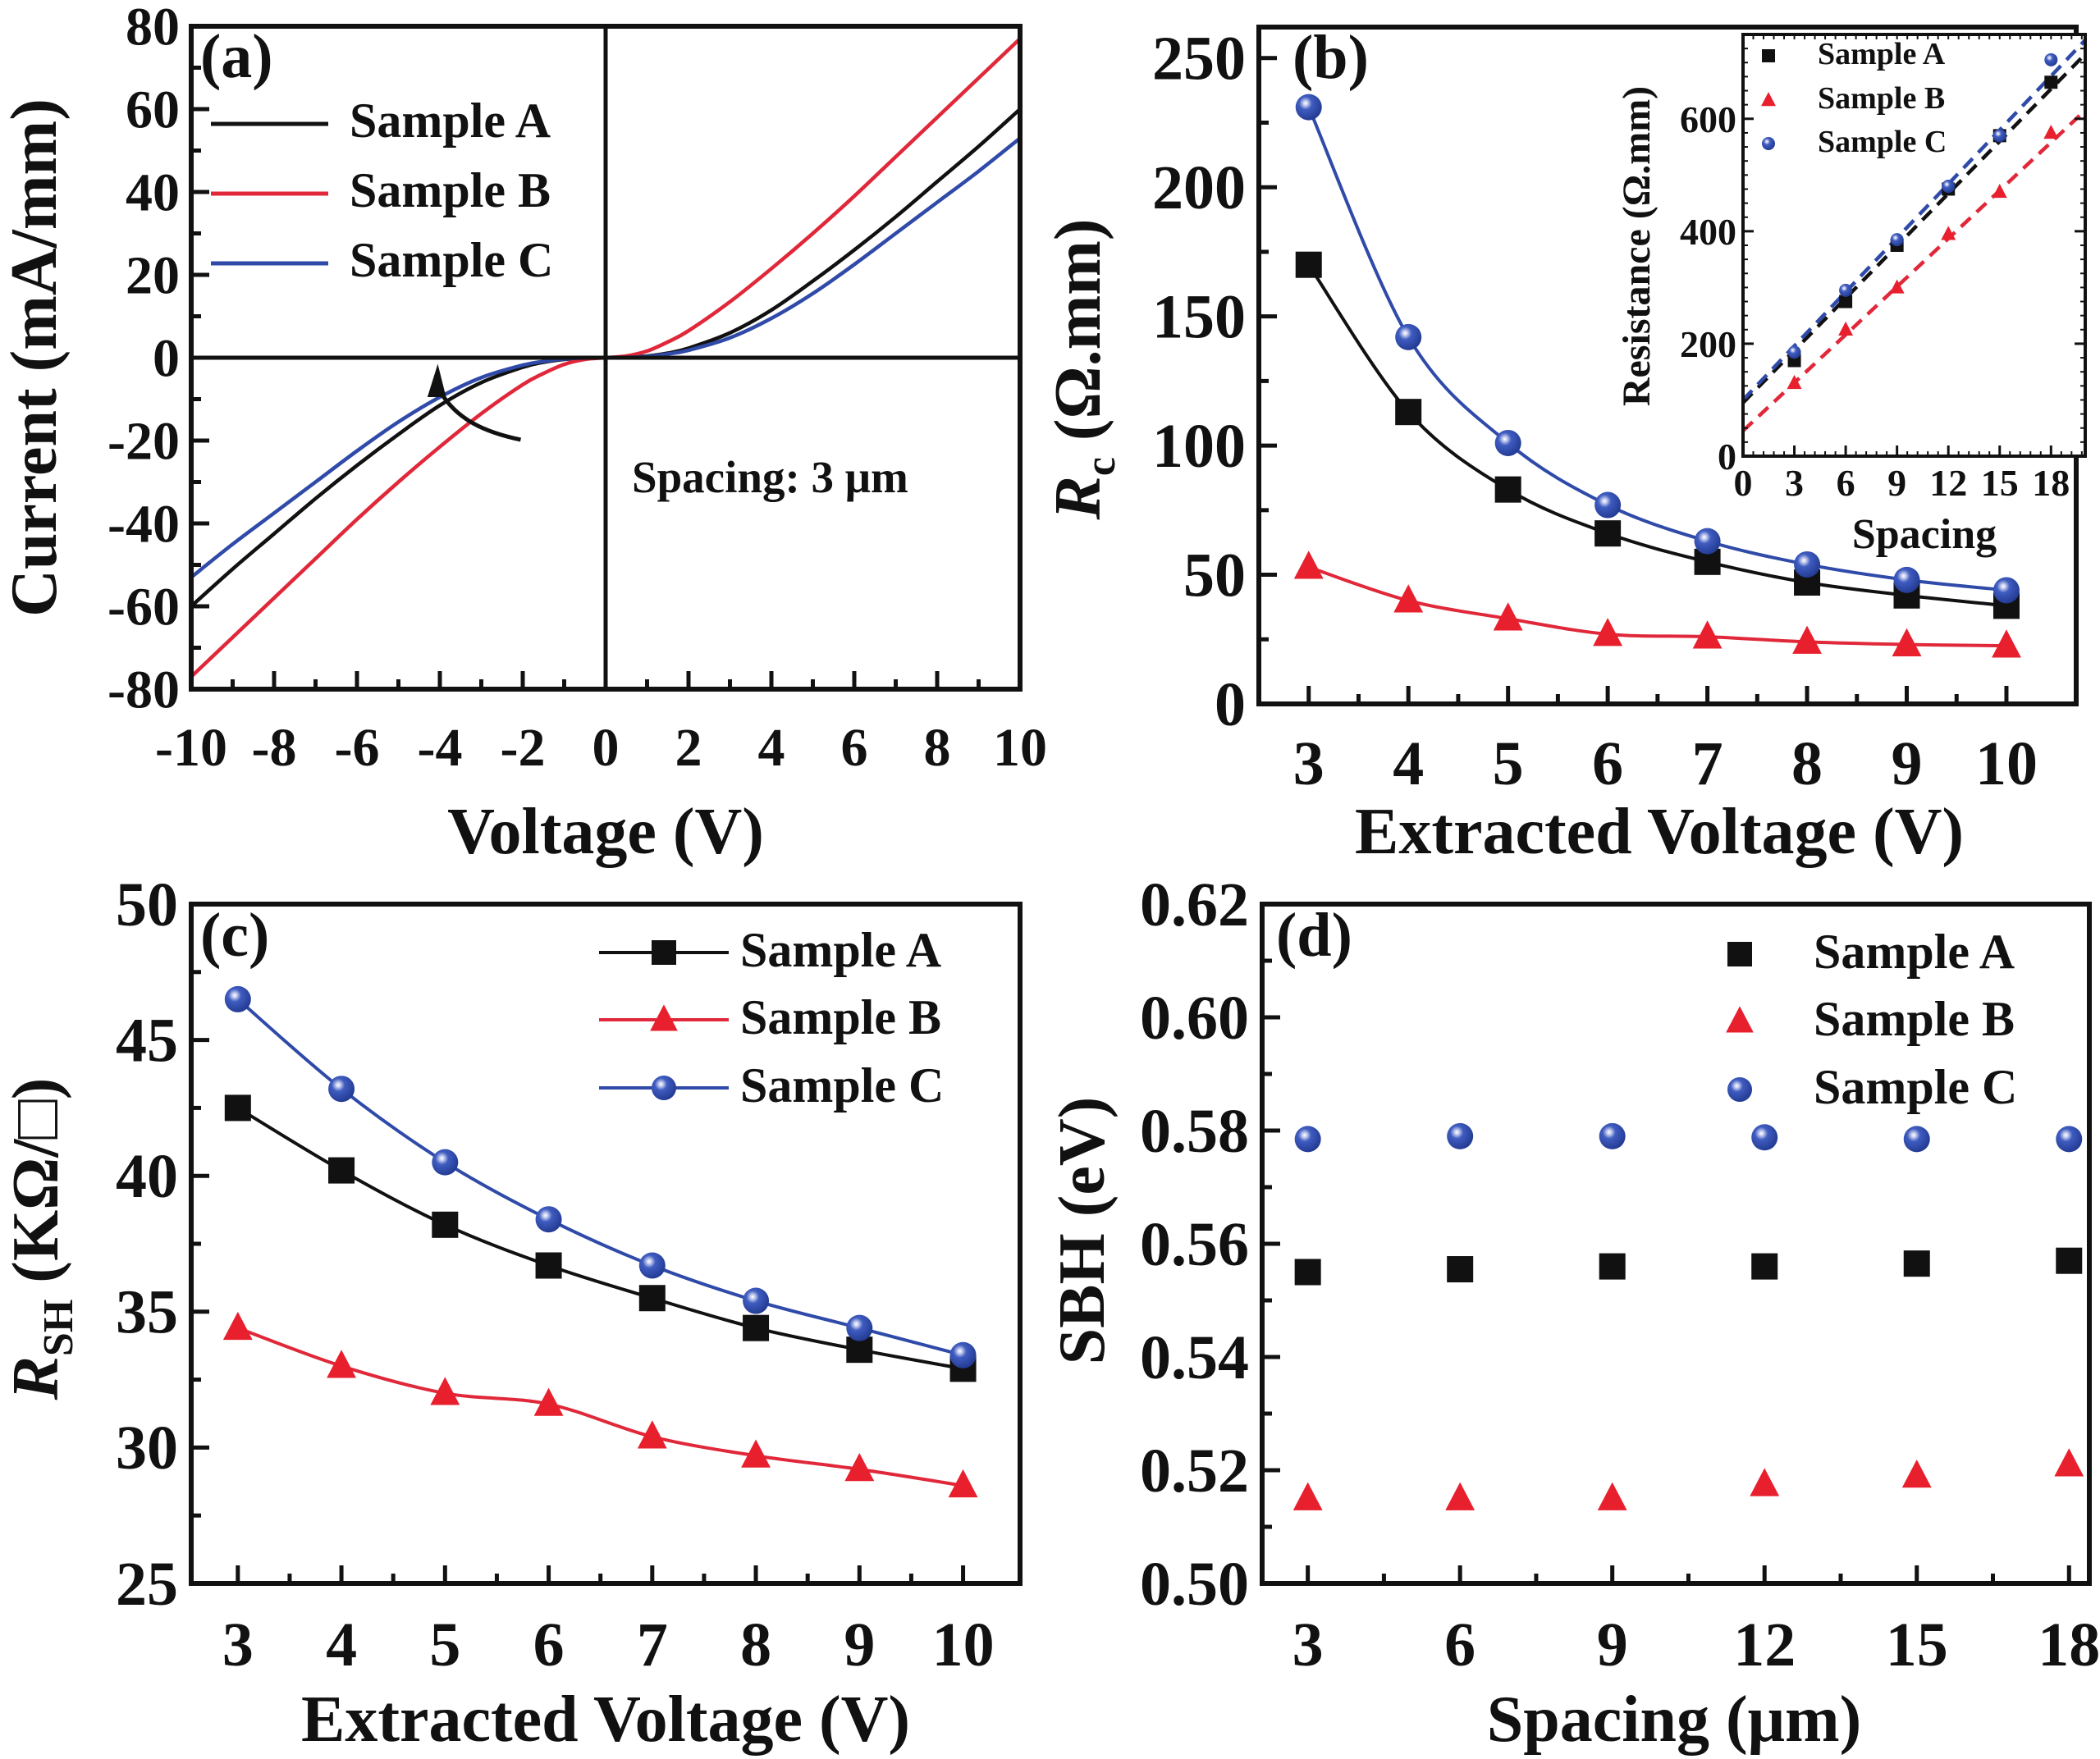 This screenshot has height=1759, width=2100. What do you see at coordinates (1744, 483) in the screenshot?
I see `inset-x-tick-label: 0` at bounding box center [1744, 483].